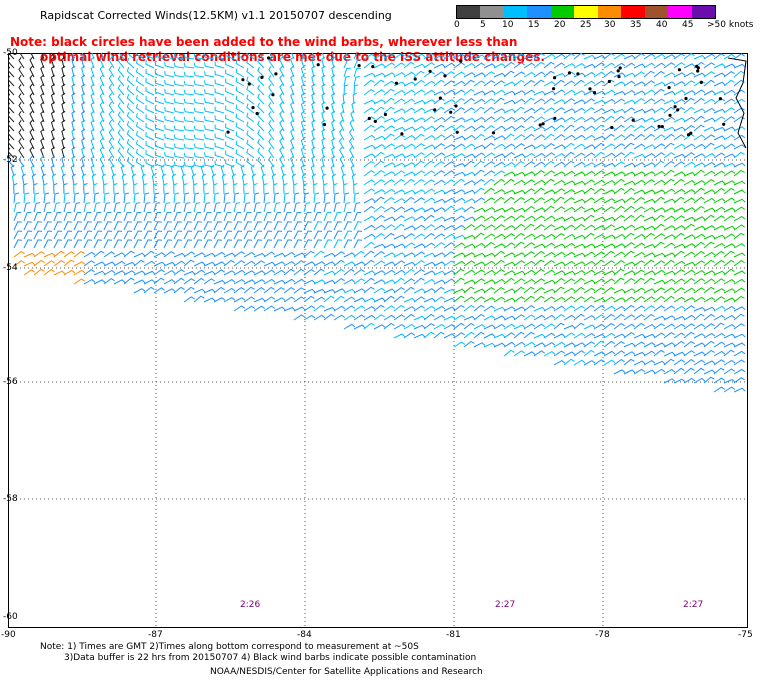 This screenshot has height=688, width=760. Describe the element at coordinates (636, 25) in the screenshot. I see `colorbar-label: 35` at that location.